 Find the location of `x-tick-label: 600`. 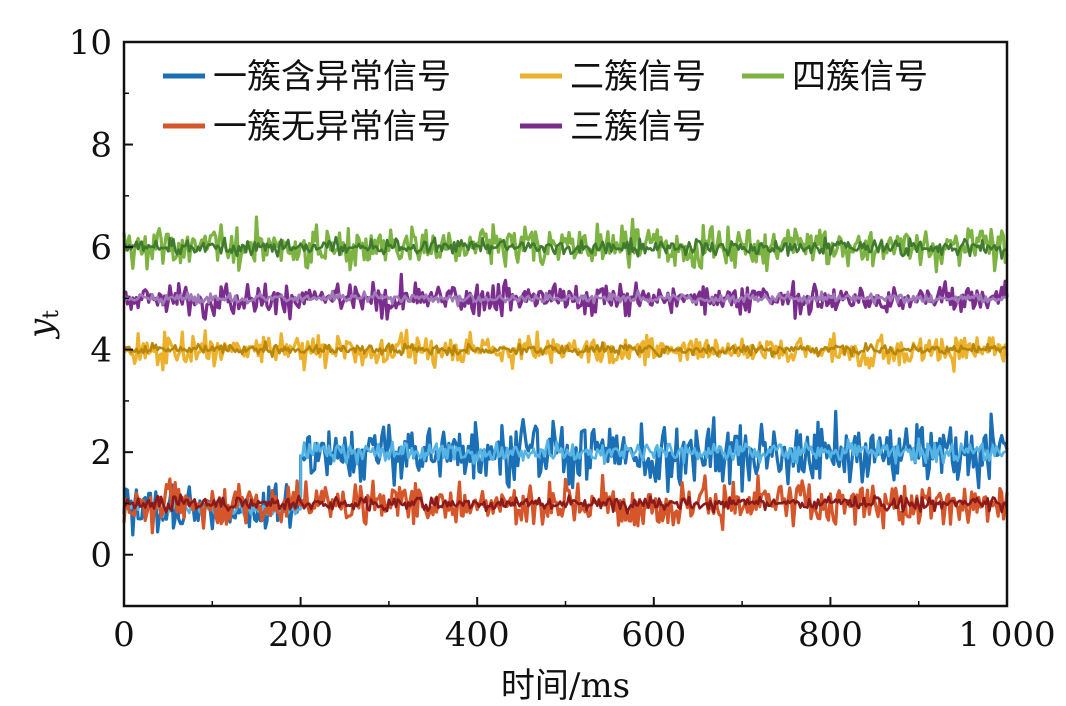

x-tick-label: 600 is located at coordinates (653, 635).